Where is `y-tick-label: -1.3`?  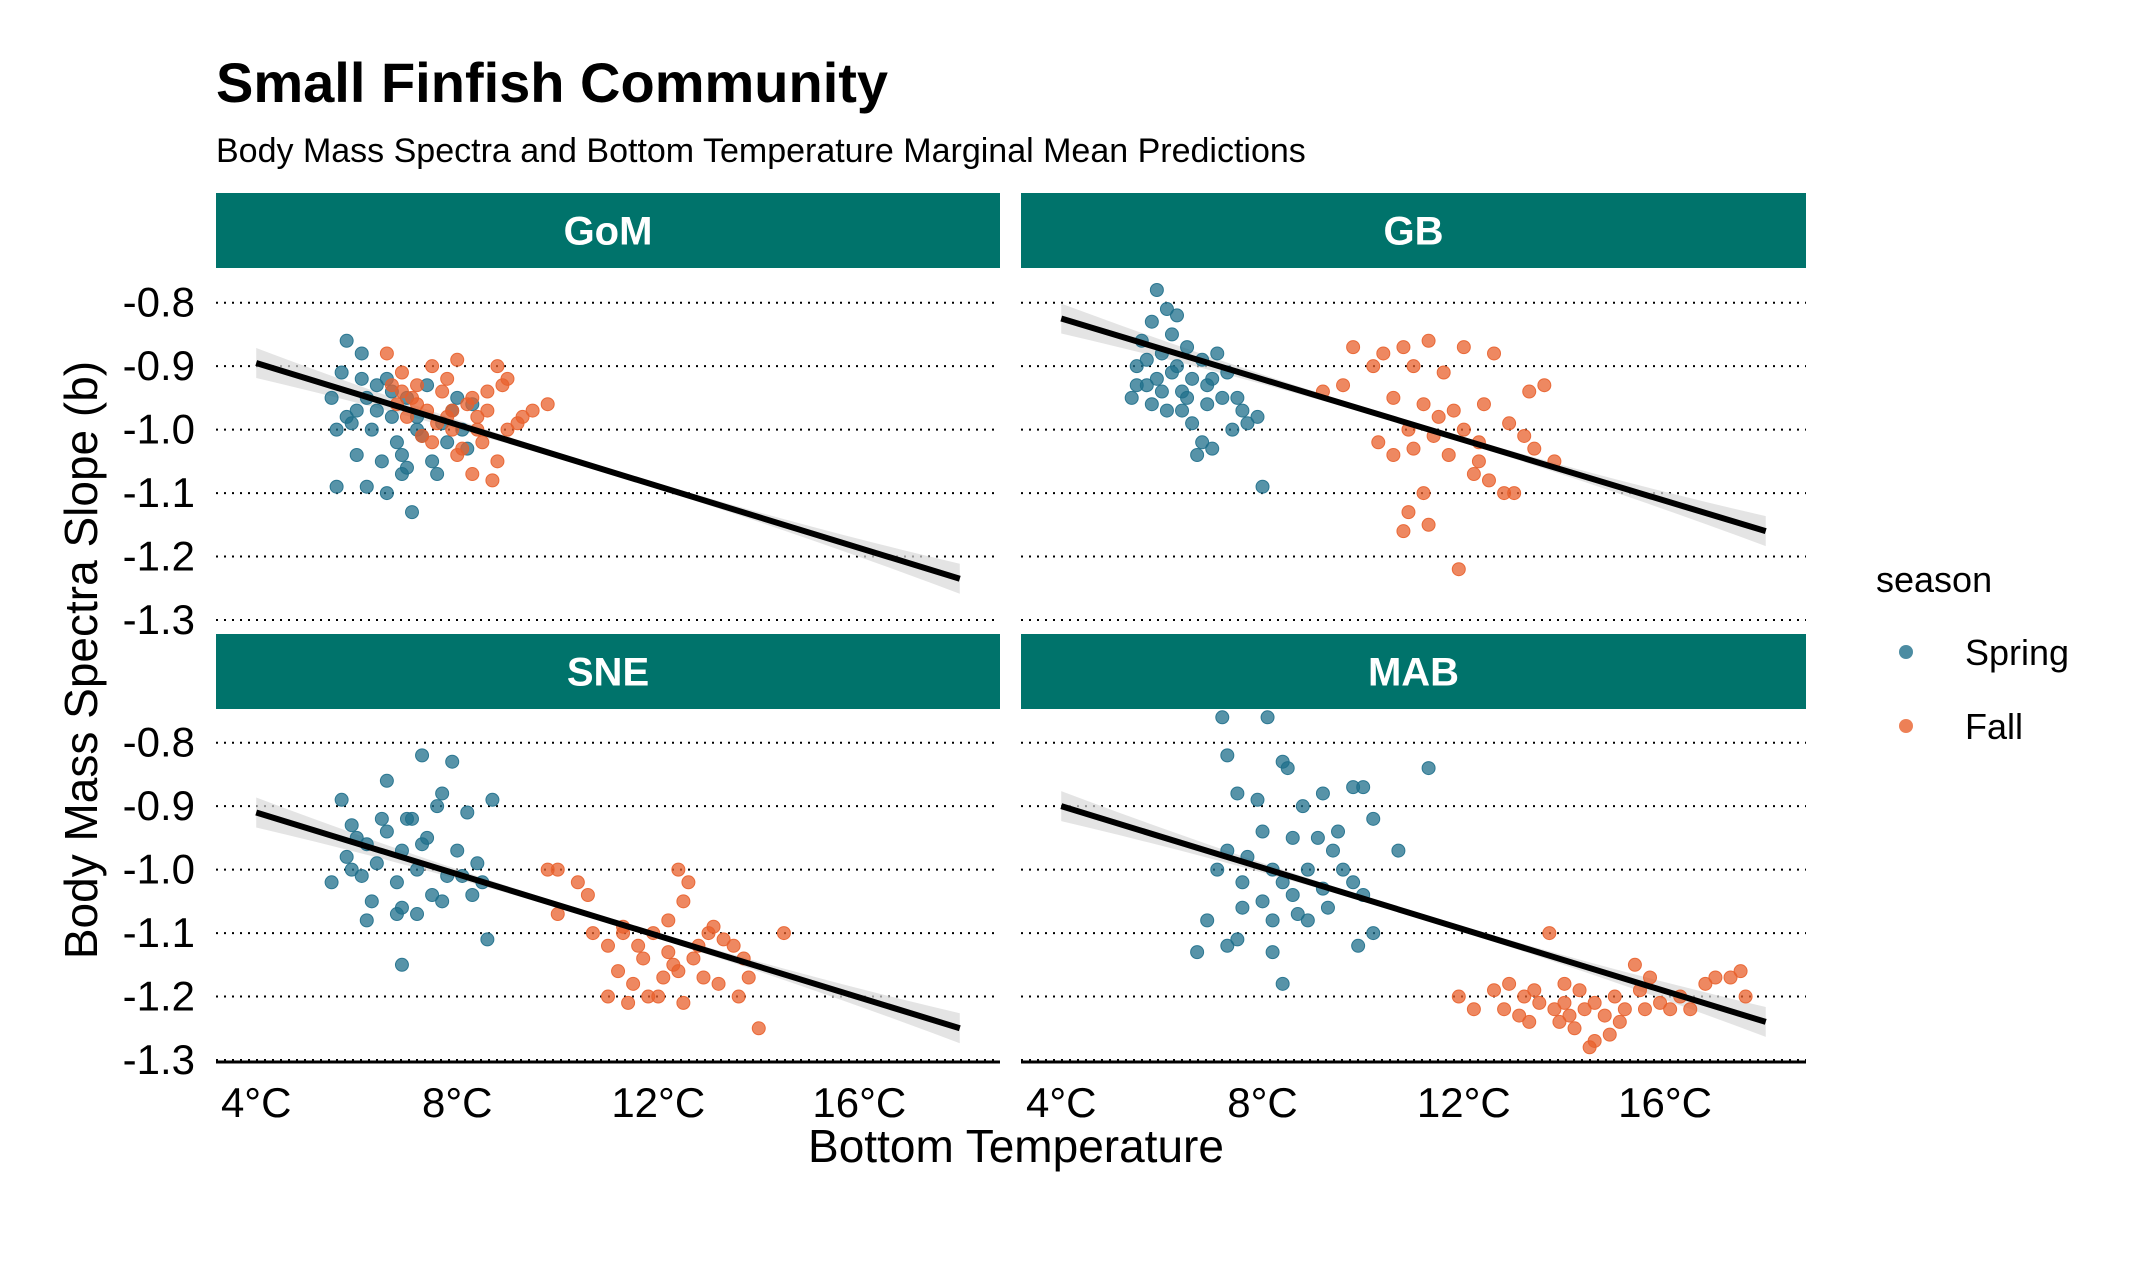 y-tick-label: -1.3 is located at coordinates (159, 1059).